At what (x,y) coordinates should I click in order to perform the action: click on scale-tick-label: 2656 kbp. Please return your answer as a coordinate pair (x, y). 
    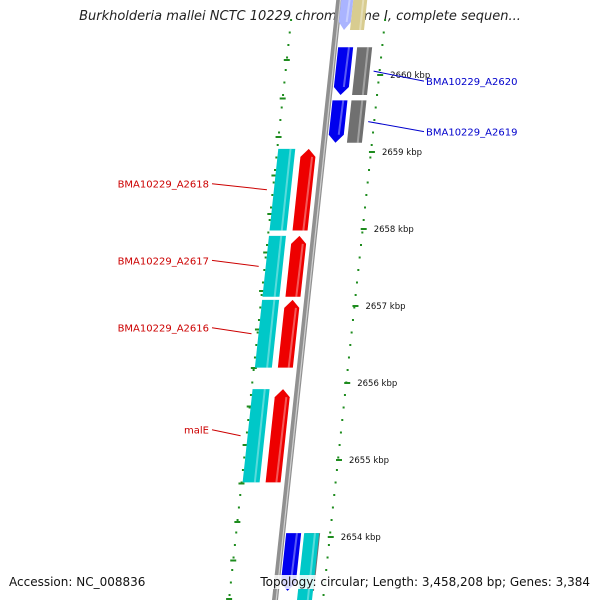
    Looking at the image, I should click on (377, 384).